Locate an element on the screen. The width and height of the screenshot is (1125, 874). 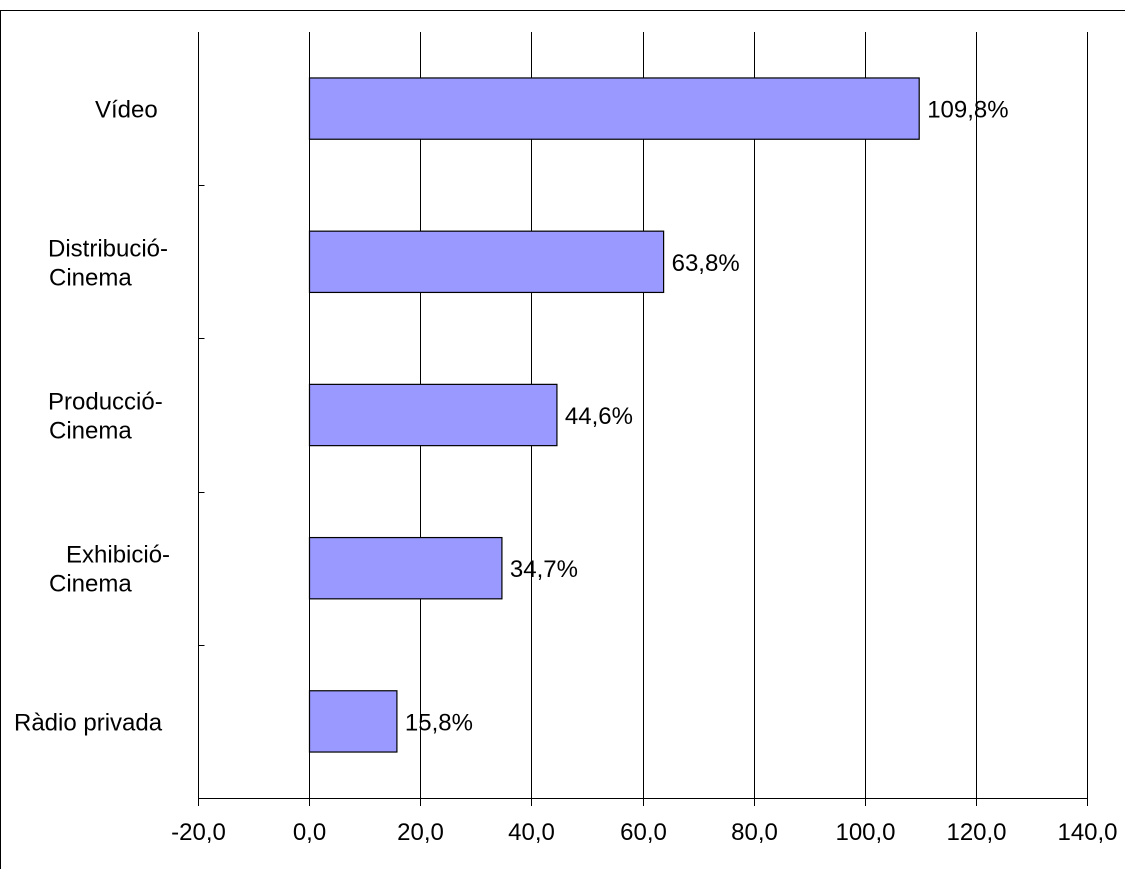
data-label: 109,8% is located at coordinates (967, 110).